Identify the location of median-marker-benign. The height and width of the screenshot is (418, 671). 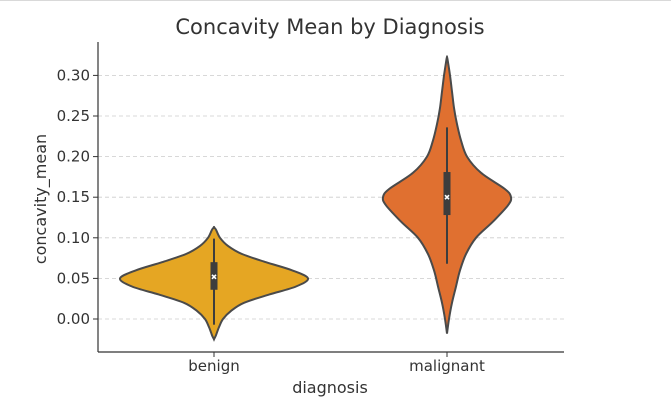
(214, 277).